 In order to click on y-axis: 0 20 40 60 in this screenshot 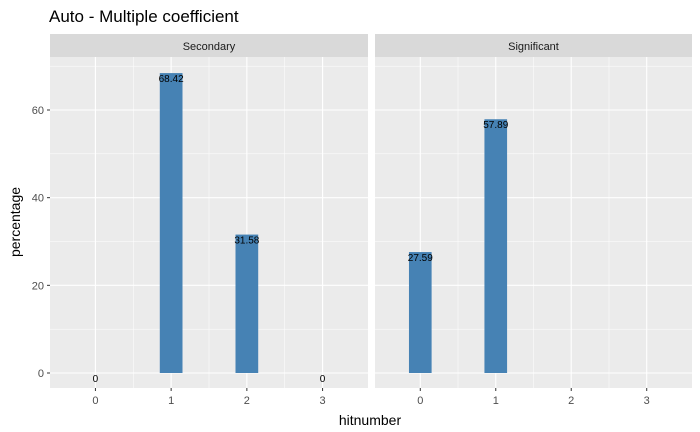, I will do `click(41, 242)`.